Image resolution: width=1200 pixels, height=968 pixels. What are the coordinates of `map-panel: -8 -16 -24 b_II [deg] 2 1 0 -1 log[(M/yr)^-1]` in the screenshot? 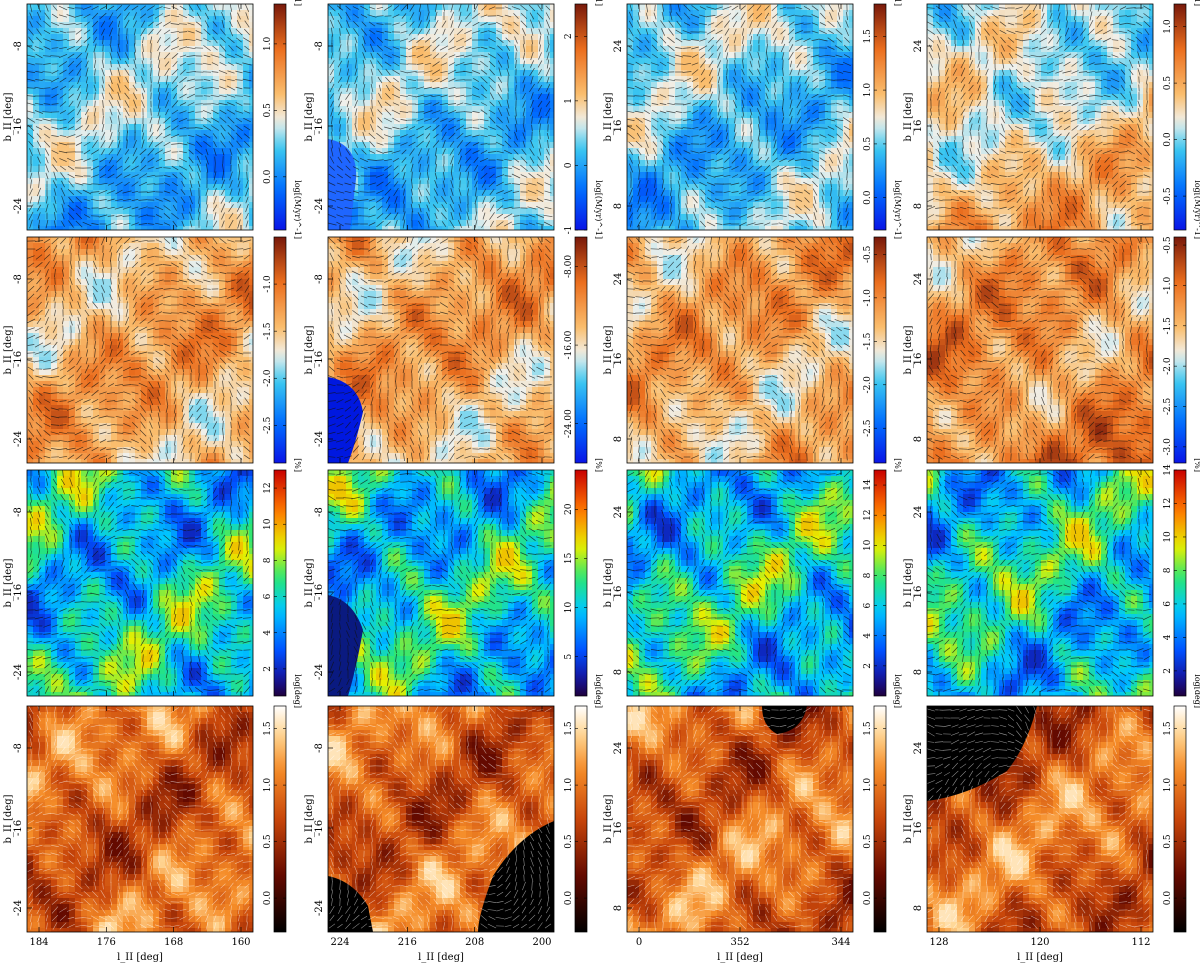 It's located at (453, 117).